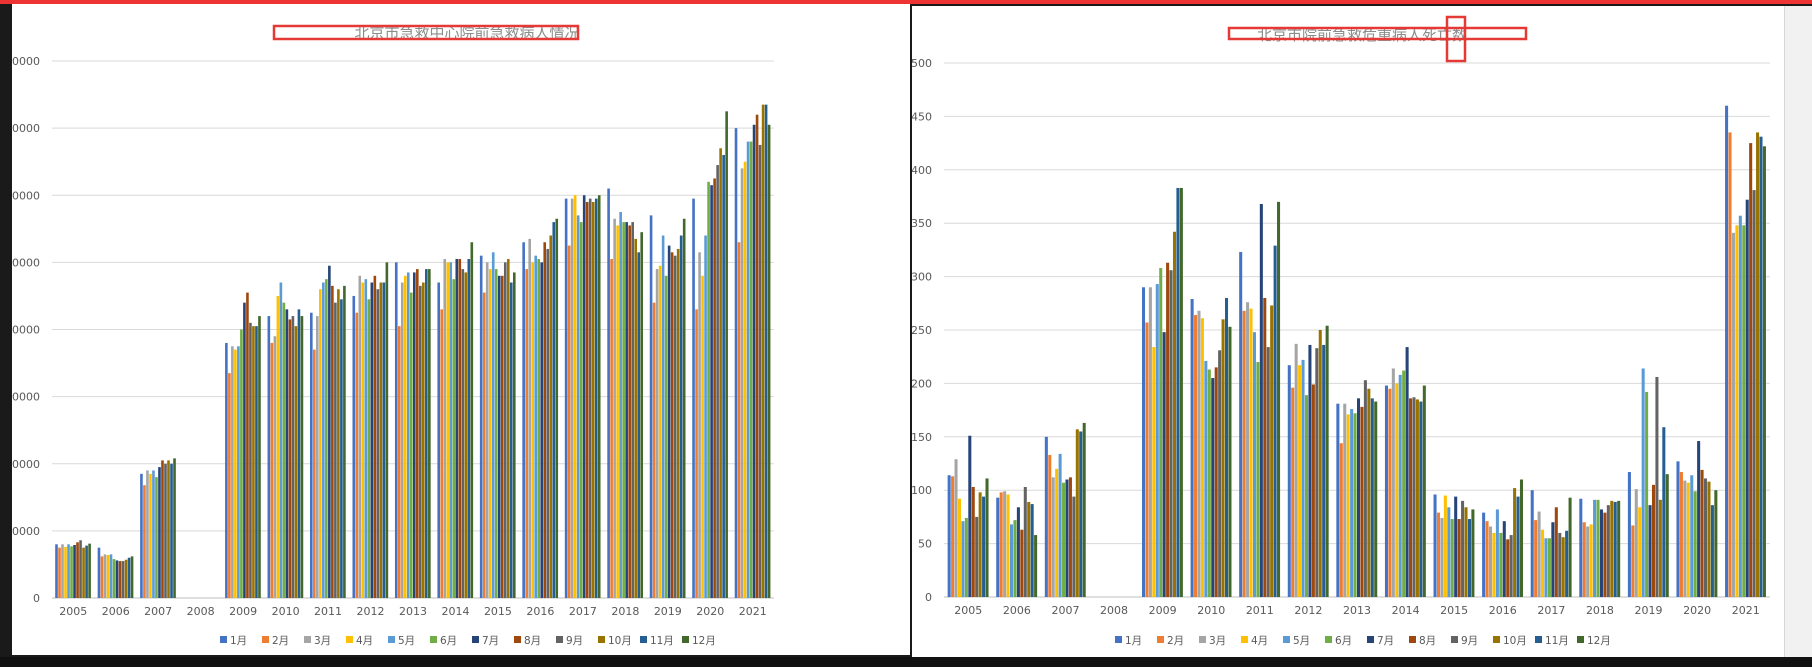 Image resolution: width=1812 pixels, height=667 pixels. What do you see at coordinates (625, 611) in the screenshot?
I see `x-tick-label: 2018` at bounding box center [625, 611].